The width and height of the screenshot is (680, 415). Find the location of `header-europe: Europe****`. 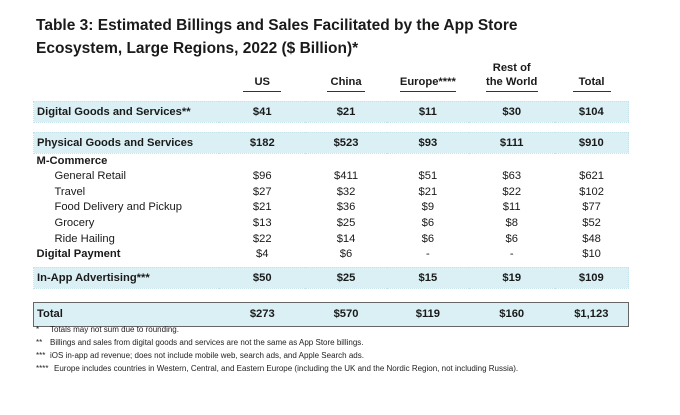

header-europe: Europe**** is located at coordinates (428, 75).